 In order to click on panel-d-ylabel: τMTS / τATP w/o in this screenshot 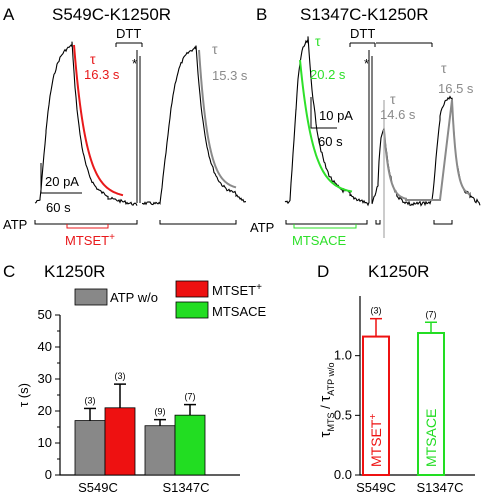, I will do `click(326, 400)`.